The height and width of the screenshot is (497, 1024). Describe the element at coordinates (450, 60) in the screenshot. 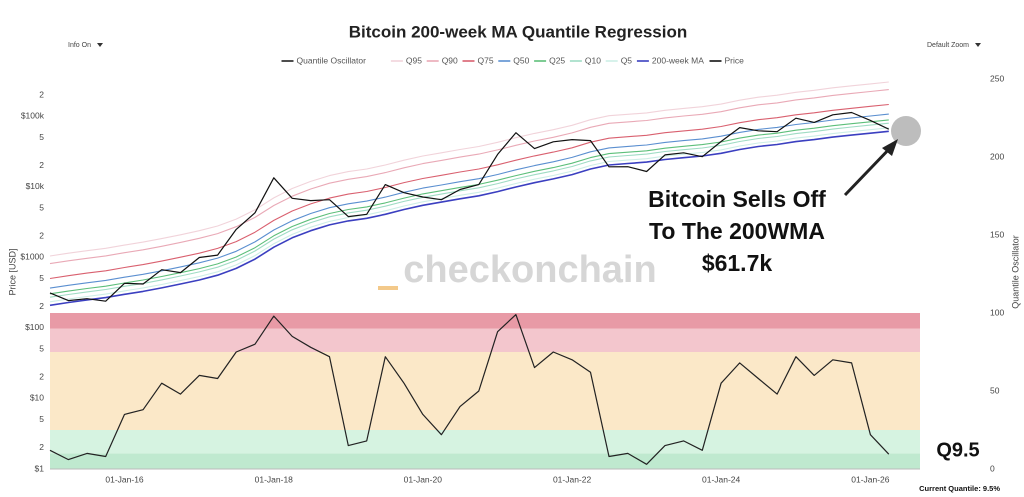

I see `legend-label: Q90` at that location.